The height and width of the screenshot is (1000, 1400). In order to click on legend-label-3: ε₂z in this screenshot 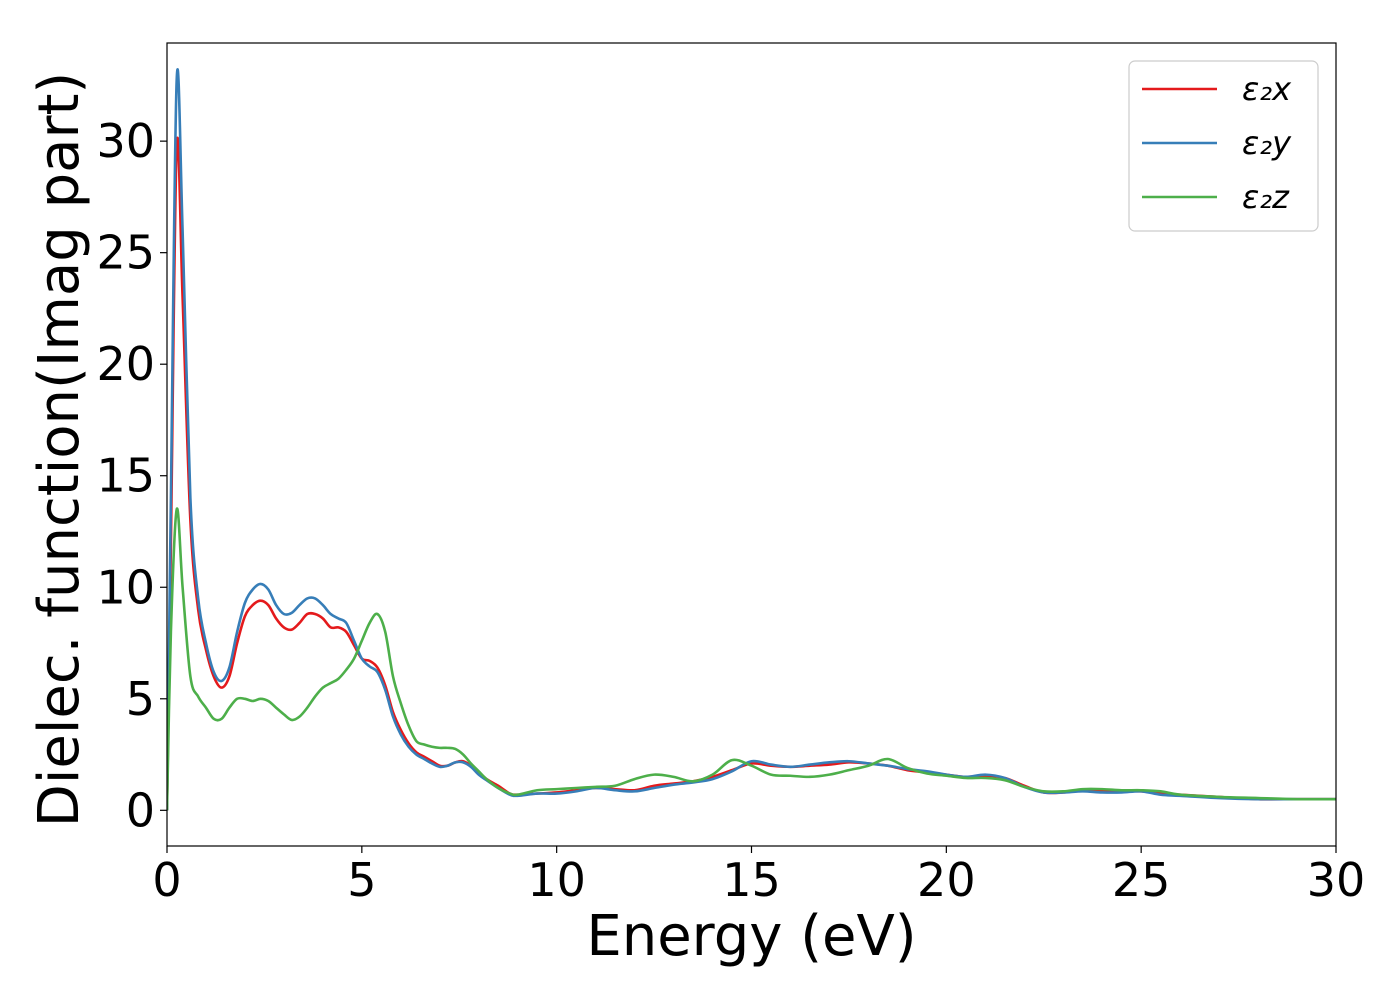, I will do `click(1266, 197)`.